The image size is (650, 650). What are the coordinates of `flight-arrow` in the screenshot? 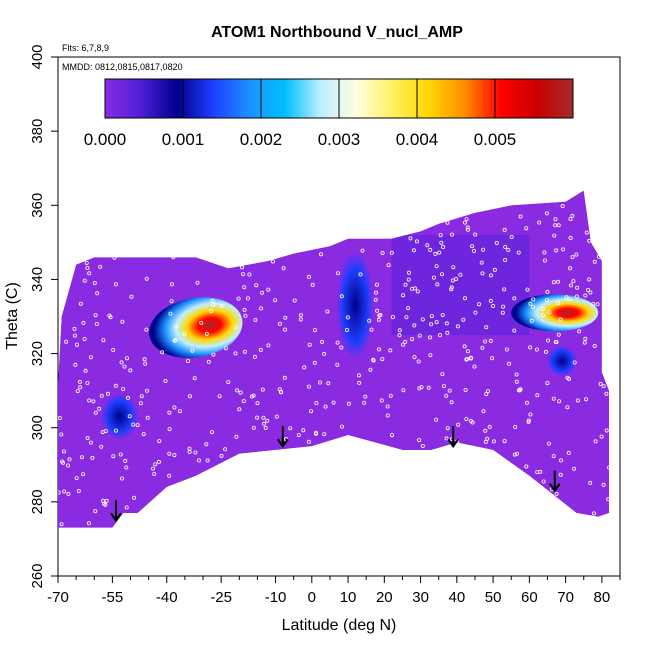 It's located at (554, 481).